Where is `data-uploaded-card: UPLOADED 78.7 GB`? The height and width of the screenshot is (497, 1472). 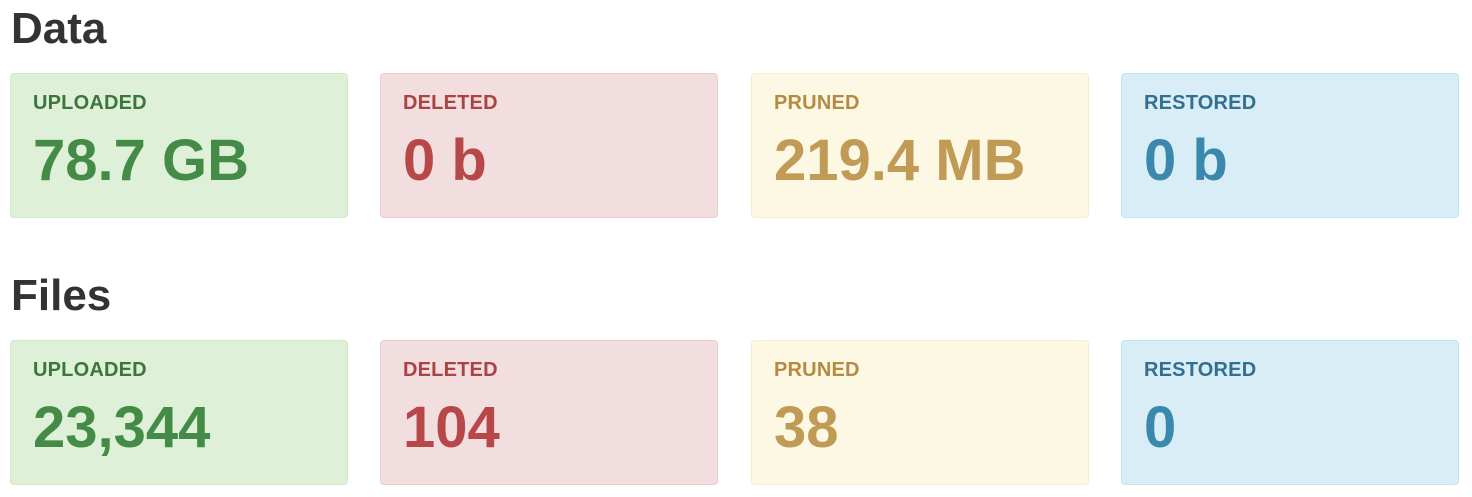
data-uploaded-card: UPLOADED 78.7 GB is located at coordinates (179, 145).